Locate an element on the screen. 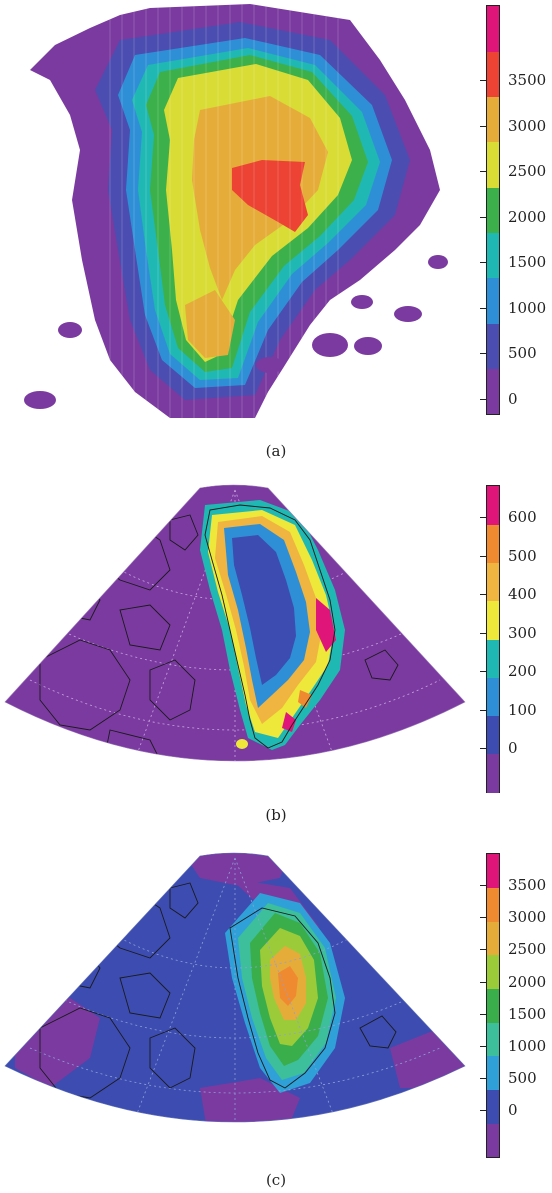  colorbar-tick-label: 400 is located at coordinates (522, 594).